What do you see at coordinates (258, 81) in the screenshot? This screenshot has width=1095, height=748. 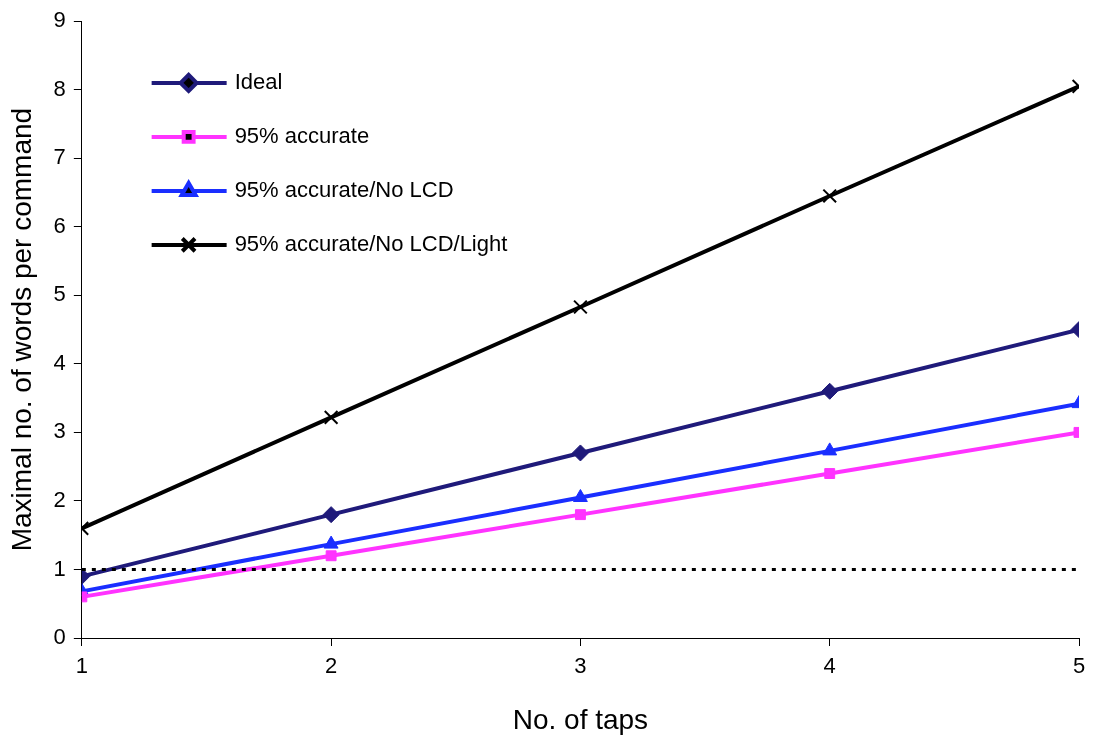 I see `legend-label: Ideal` at bounding box center [258, 81].